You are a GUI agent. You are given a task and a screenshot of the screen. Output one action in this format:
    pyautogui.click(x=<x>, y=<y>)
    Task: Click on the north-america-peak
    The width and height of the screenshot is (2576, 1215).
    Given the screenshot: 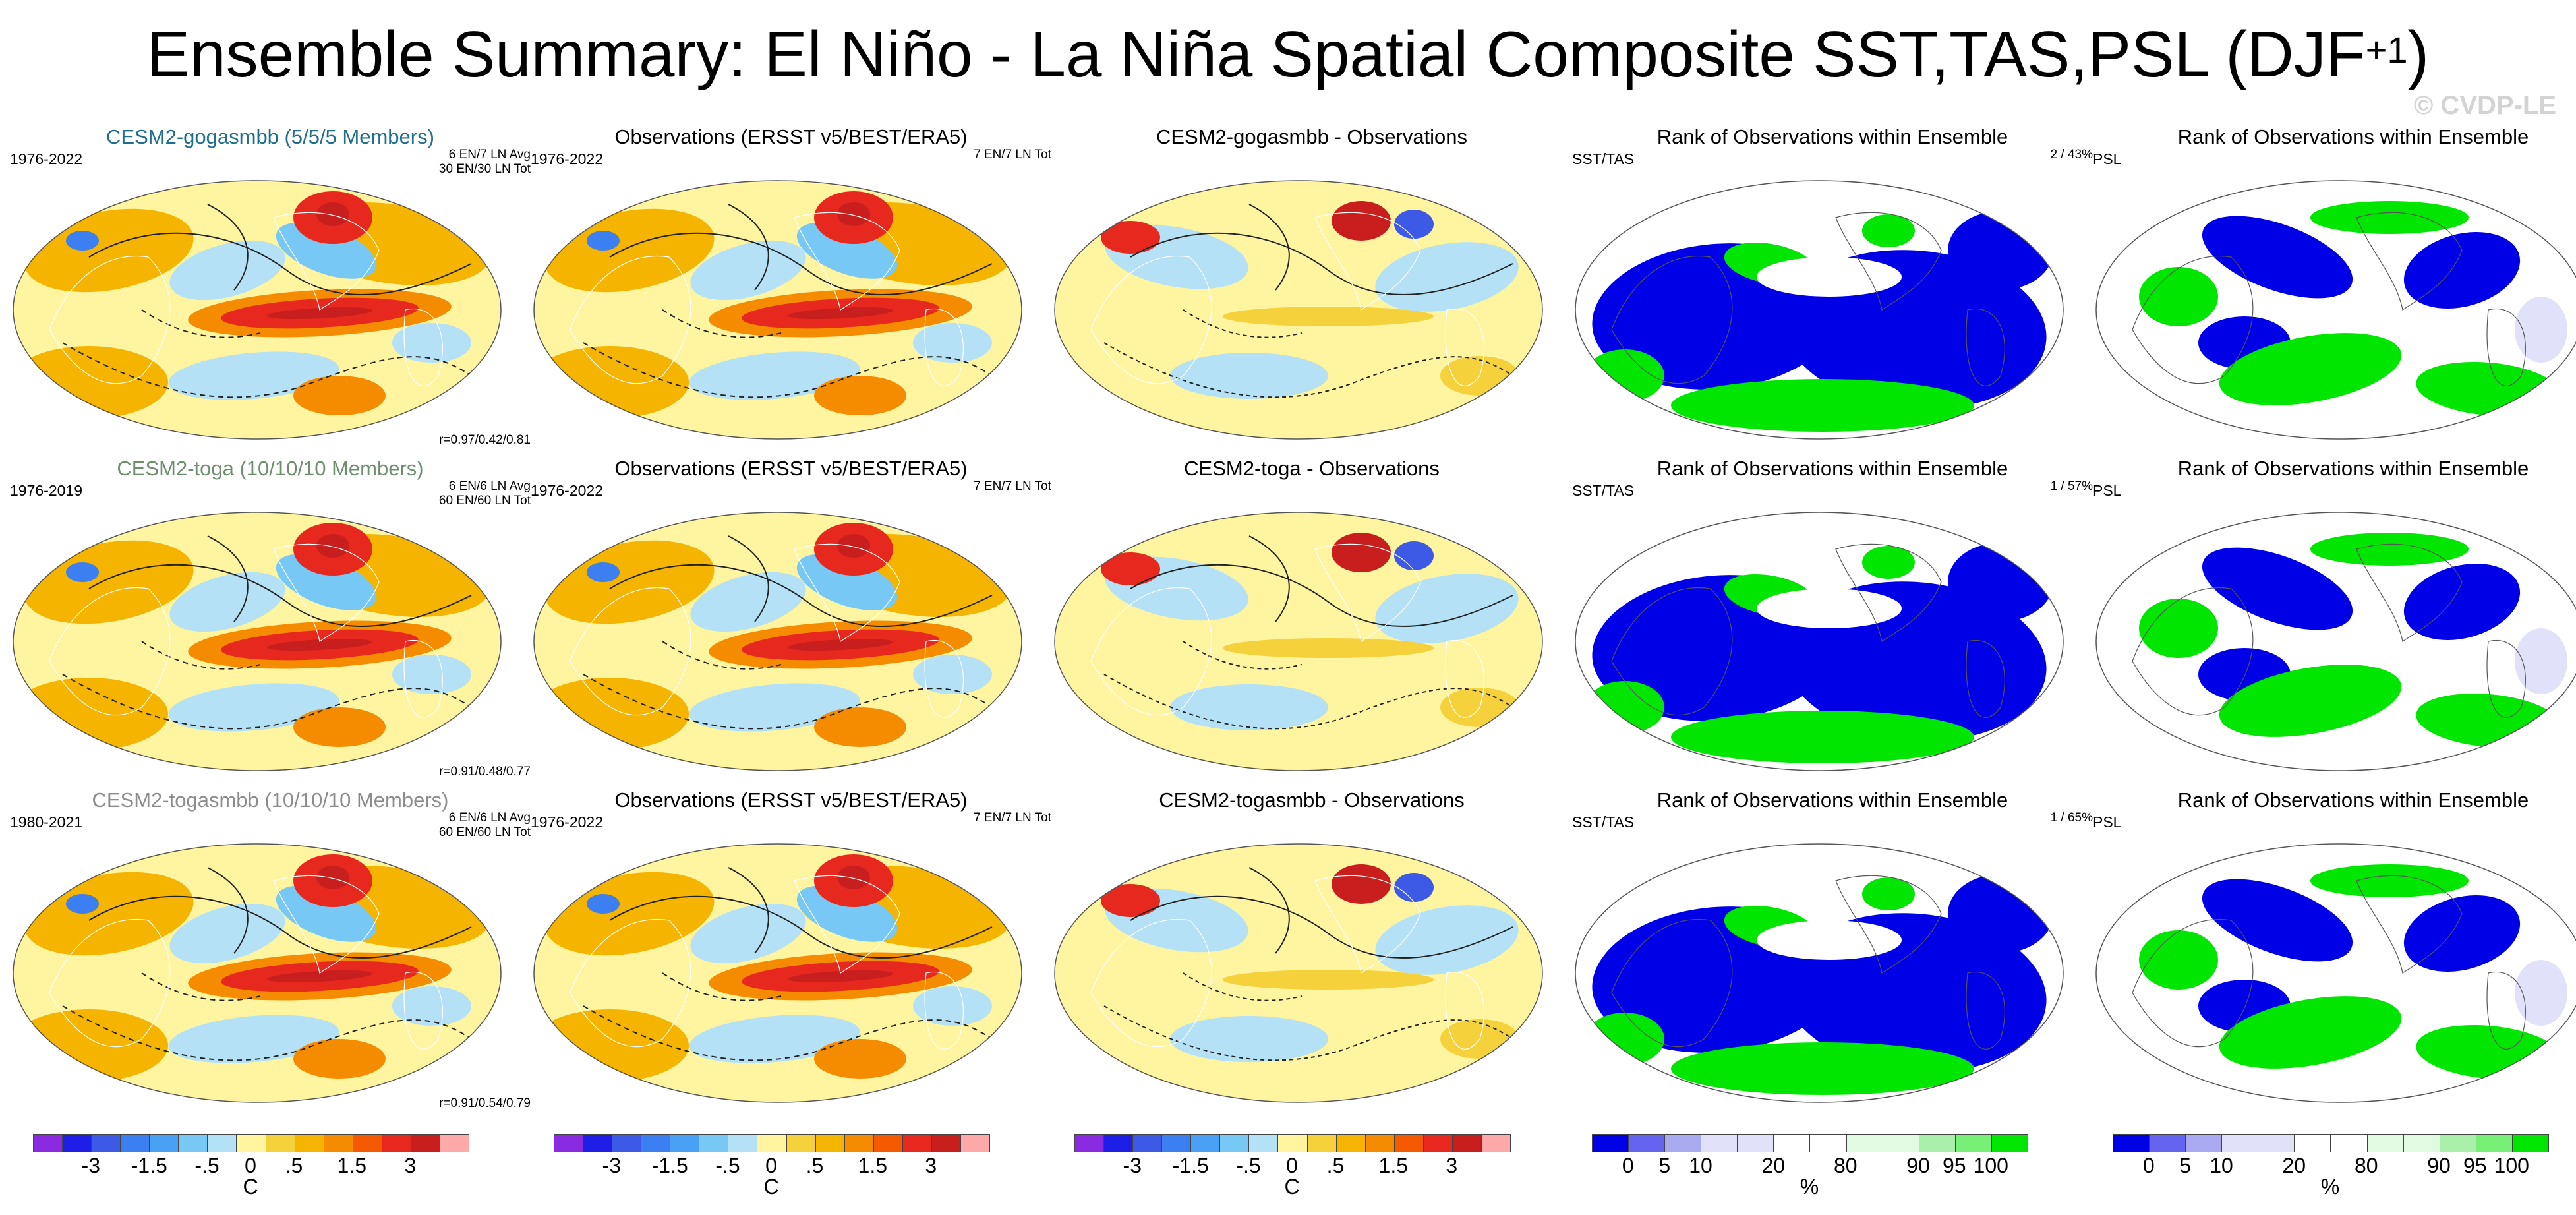 What is the action you would take?
    pyautogui.click(x=332, y=546)
    